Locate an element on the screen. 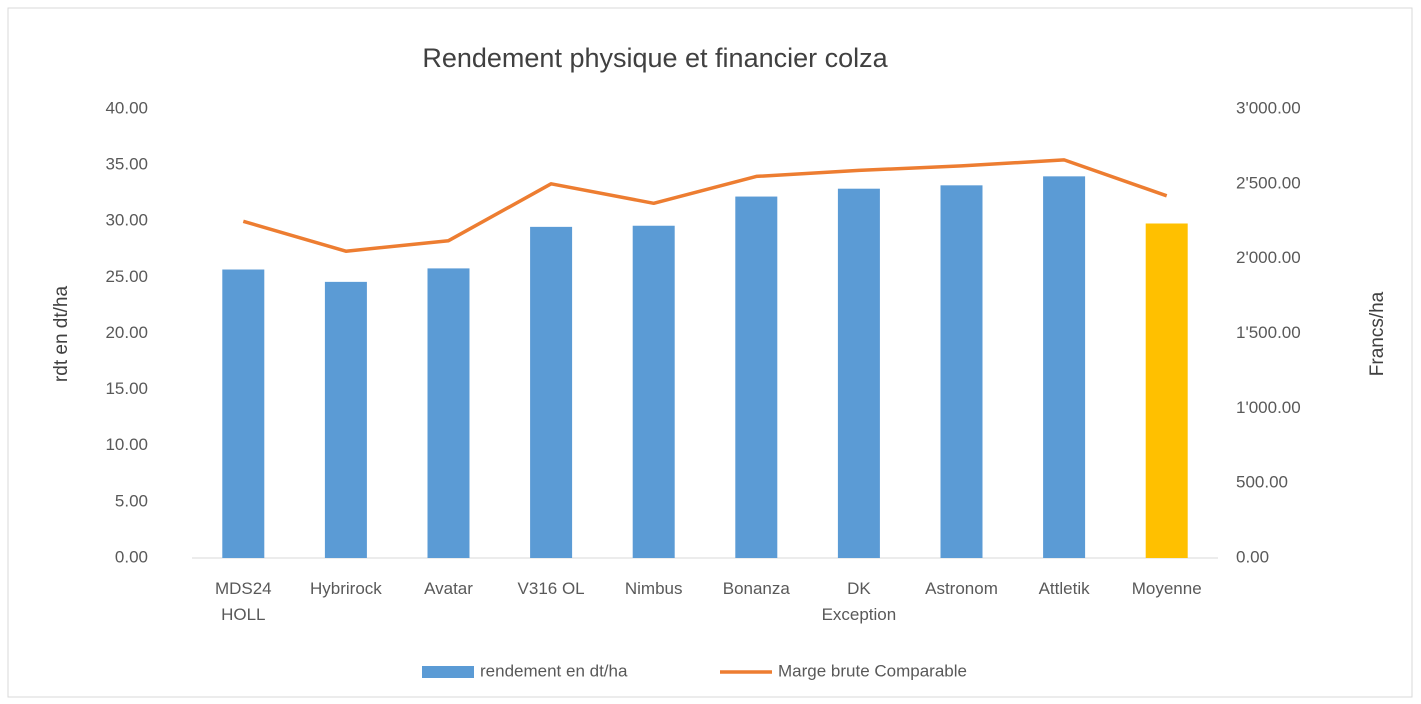 This screenshot has height=704, width=1421. y2-tick-label: 3'000.00 is located at coordinates (1268, 107).